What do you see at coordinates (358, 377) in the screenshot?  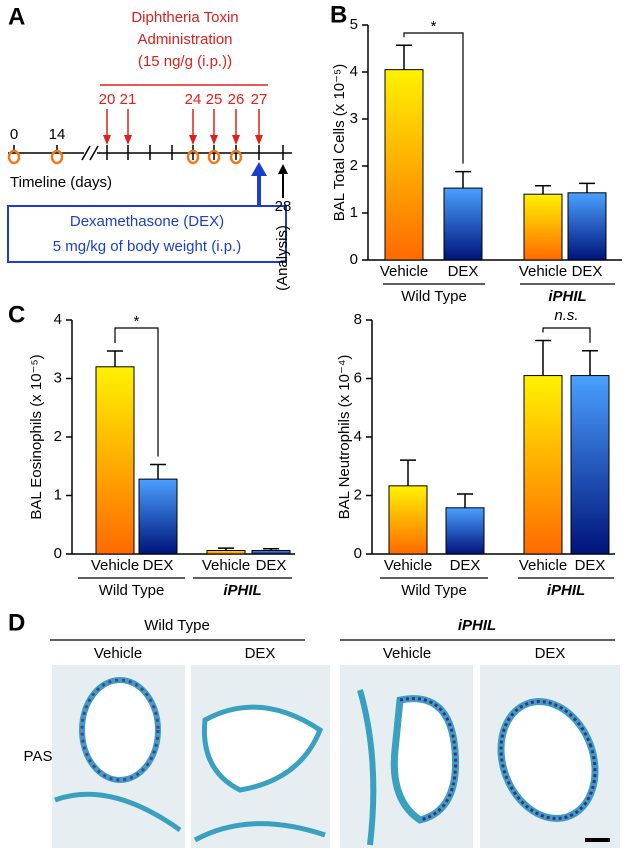 I see `y-tick-label: 6` at bounding box center [358, 377].